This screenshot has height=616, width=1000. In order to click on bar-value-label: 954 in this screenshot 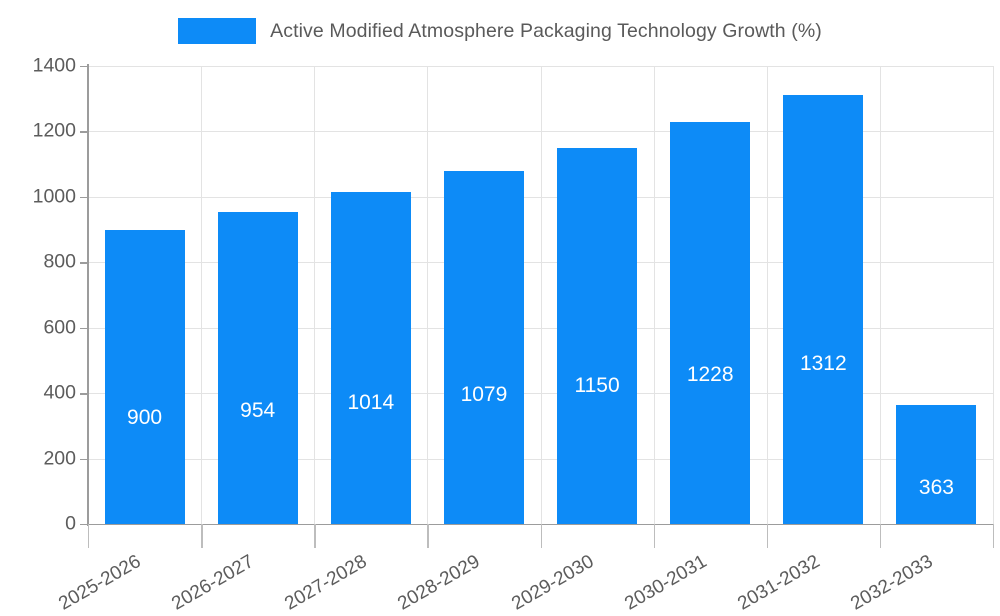, I will do `click(258, 411)`.